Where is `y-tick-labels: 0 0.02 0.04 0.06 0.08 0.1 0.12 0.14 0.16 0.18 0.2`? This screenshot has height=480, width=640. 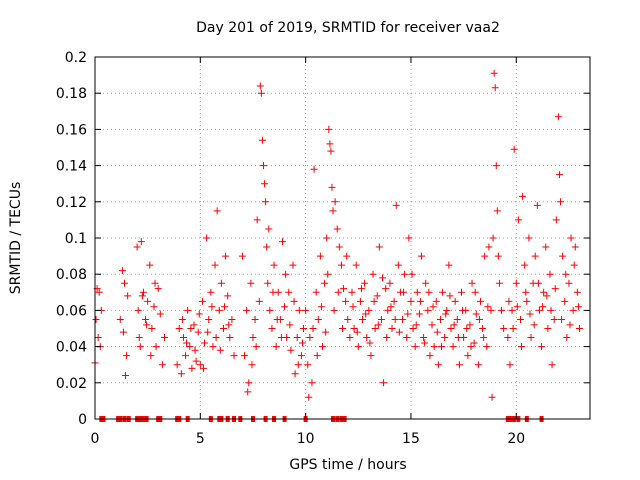
y-tick-labels: 0 0.02 0.04 0.06 0.08 0.1 0.12 0.14 0.16 0.18 0.2 is located at coordinates (71, 239).